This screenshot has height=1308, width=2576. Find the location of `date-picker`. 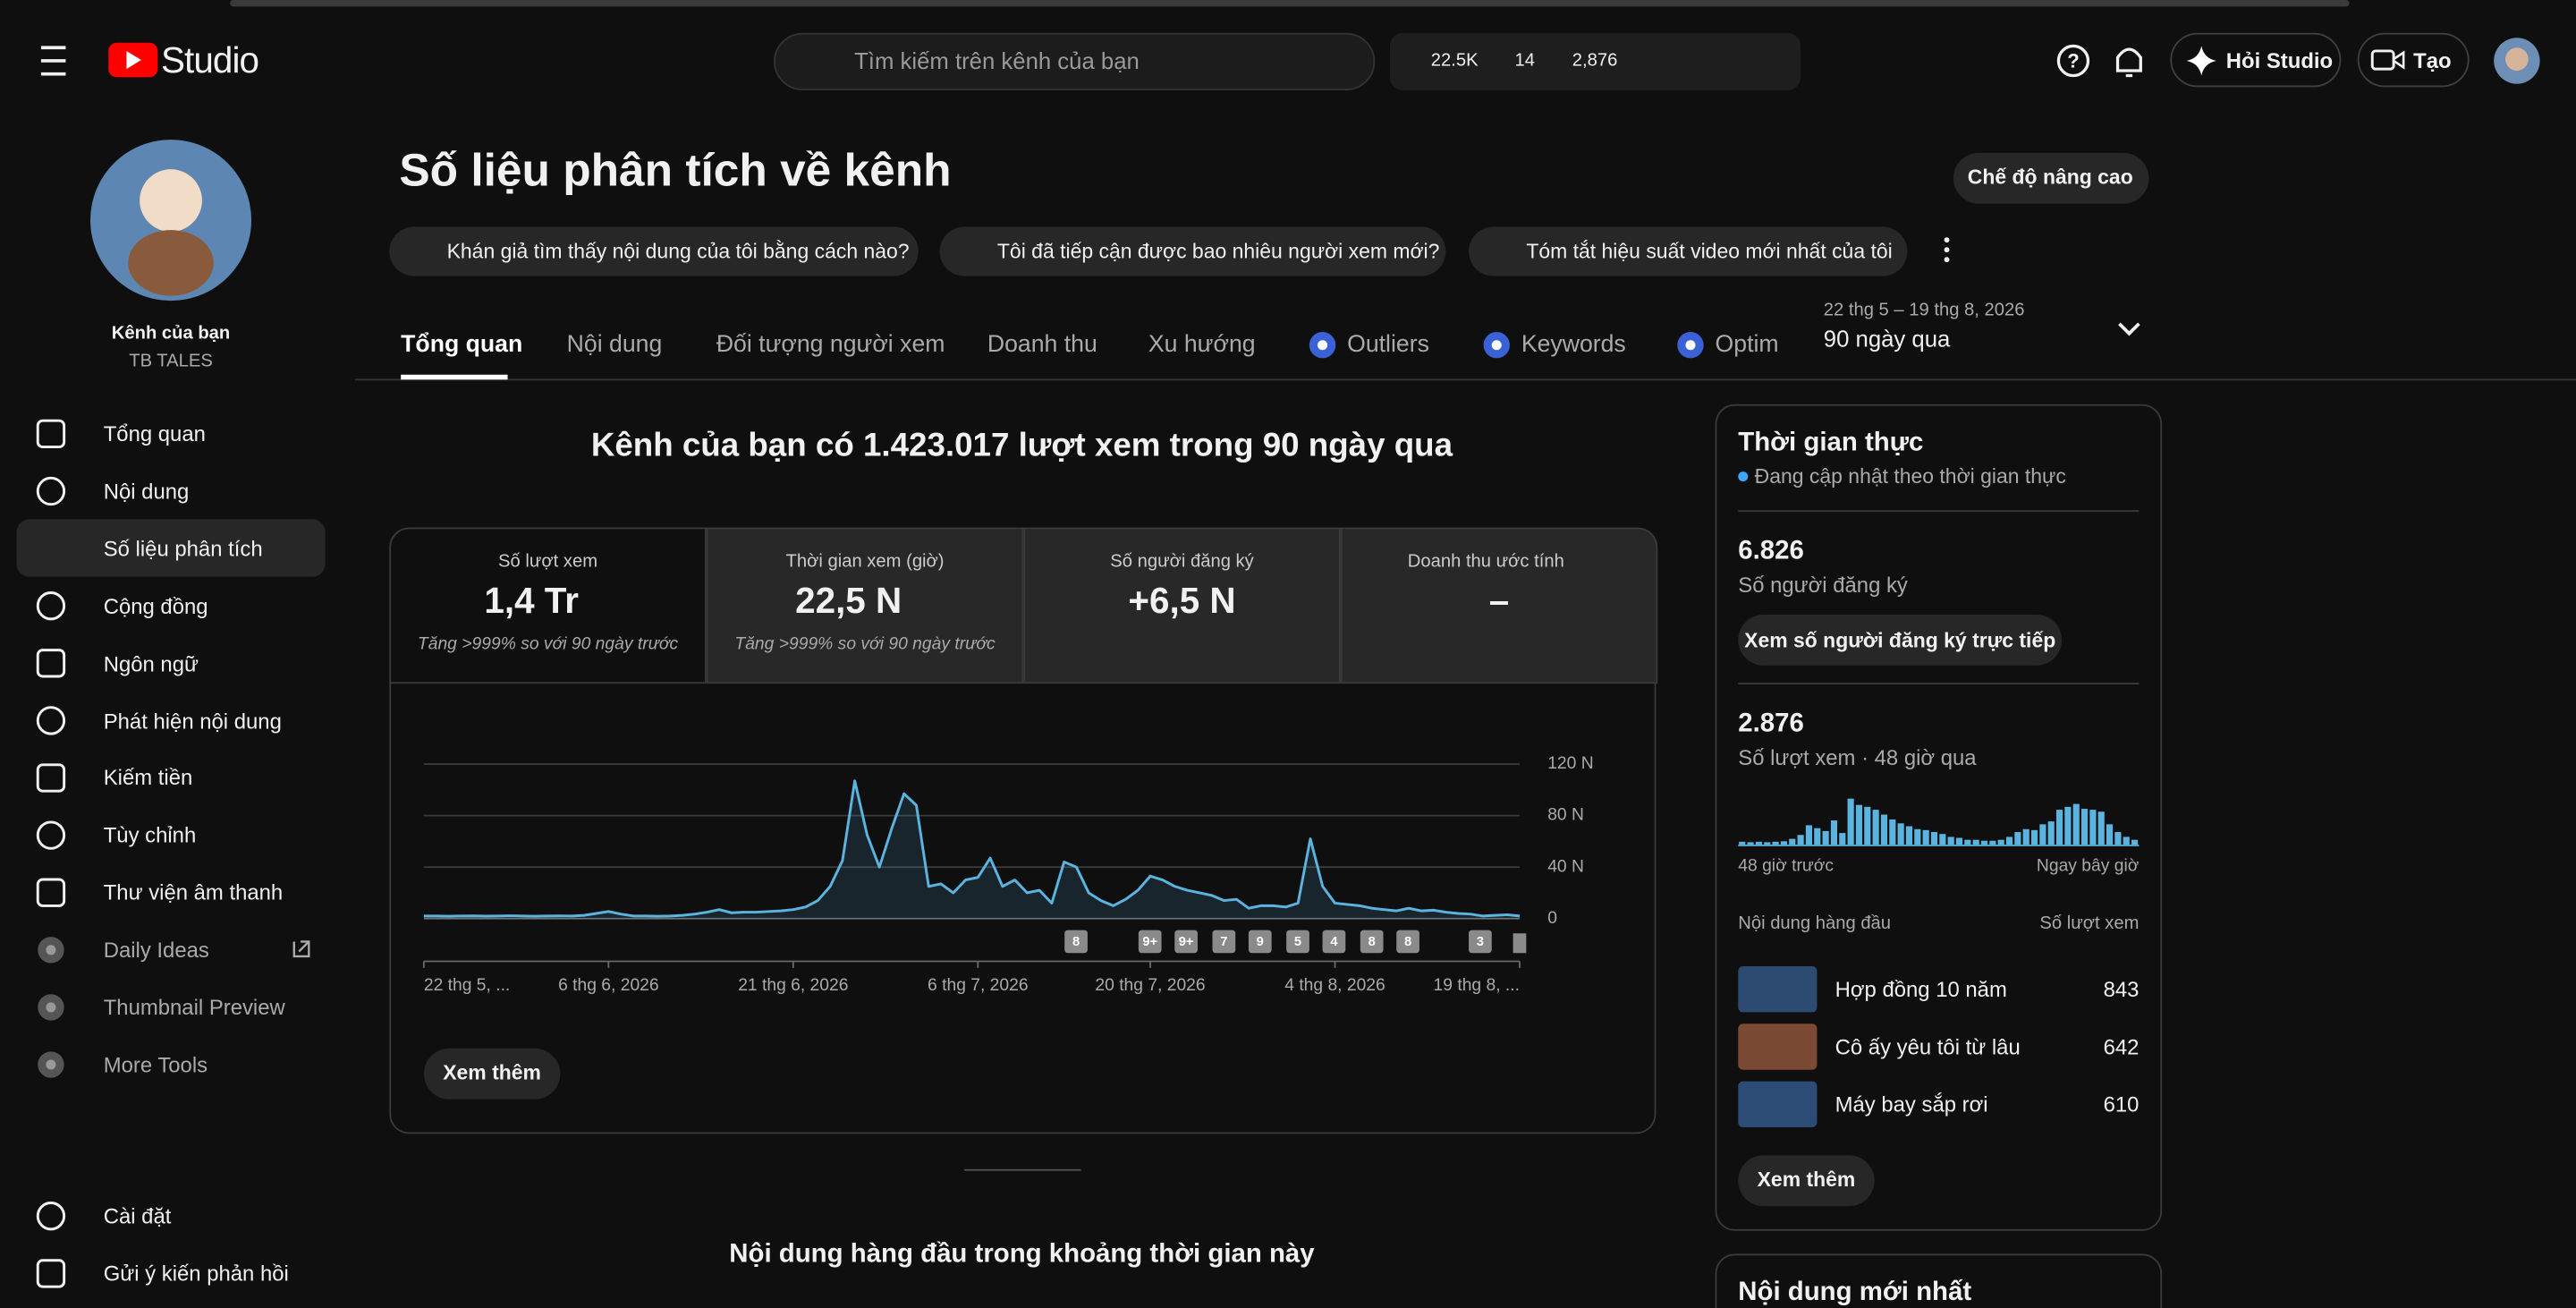

date-picker is located at coordinates (1986, 328).